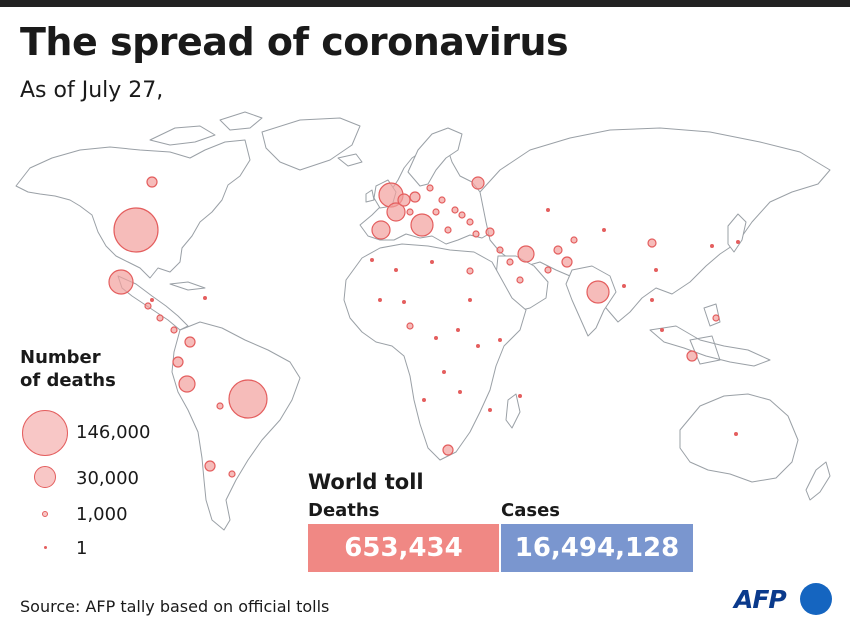 Image resolution: width=850 pixels, height=633 pixels. What do you see at coordinates (350, 160) in the screenshot?
I see `iceland-land` at bounding box center [350, 160].